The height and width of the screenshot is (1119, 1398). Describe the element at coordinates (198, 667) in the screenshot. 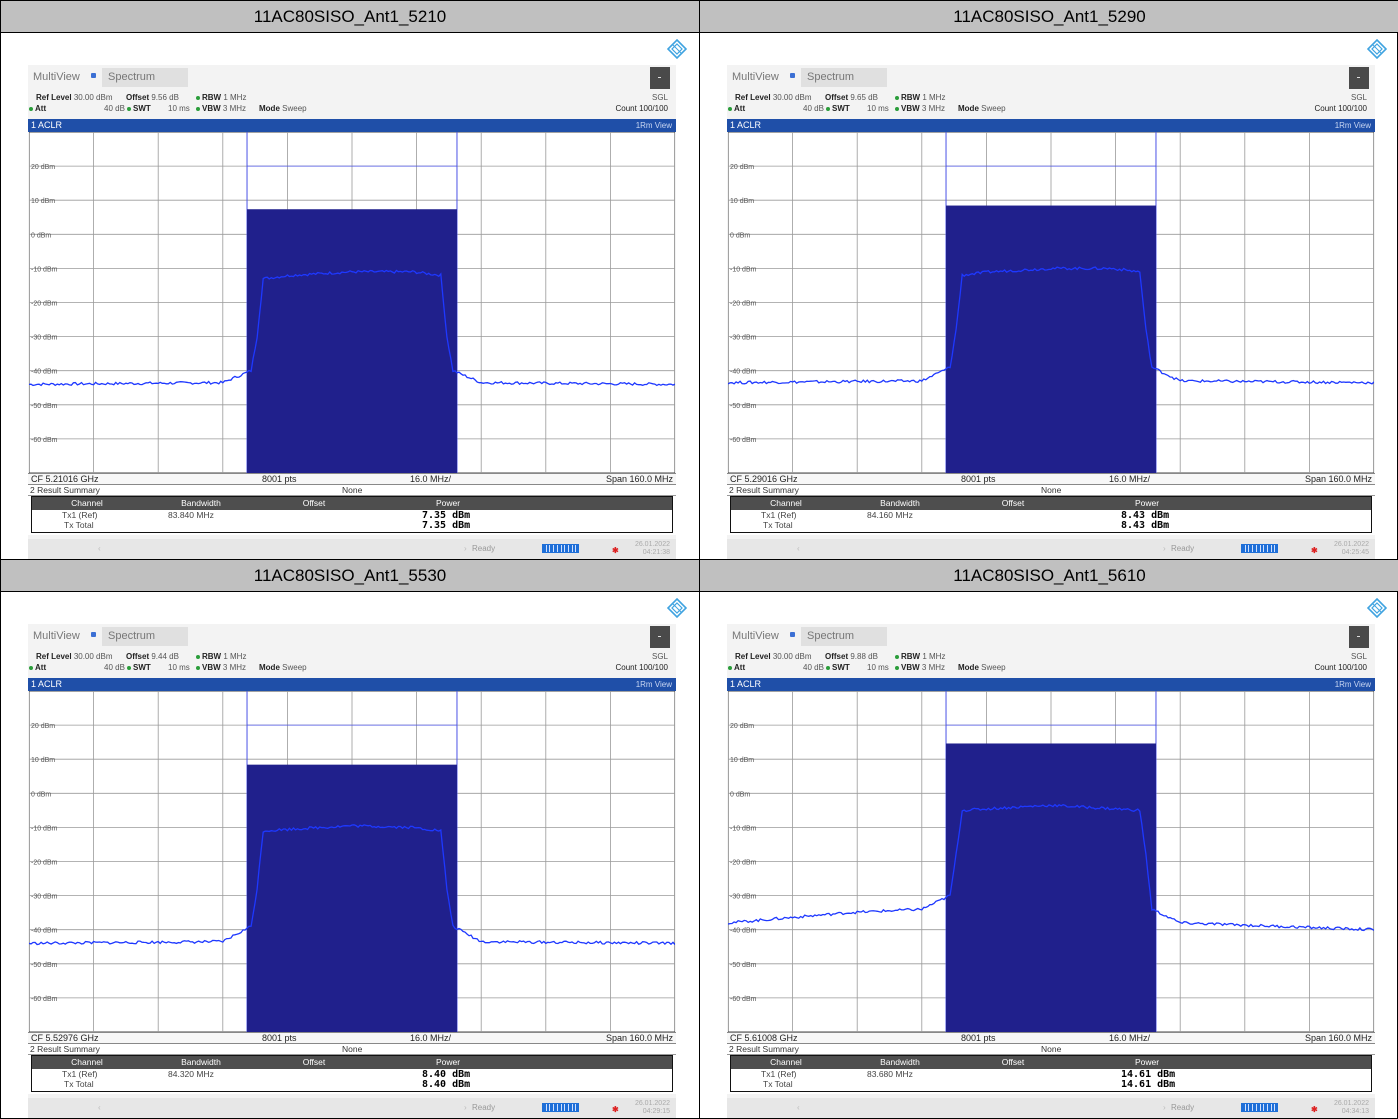

I see `vbw-indicator-icon` at that location.